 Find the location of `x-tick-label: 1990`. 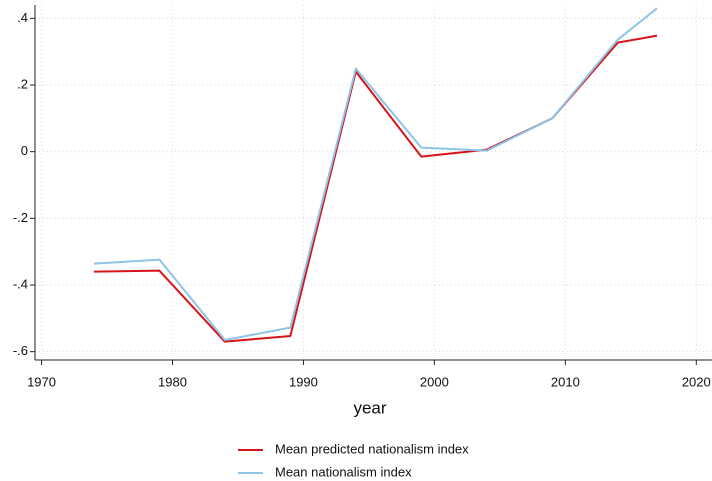

x-tick-label: 1990 is located at coordinates (303, 381).